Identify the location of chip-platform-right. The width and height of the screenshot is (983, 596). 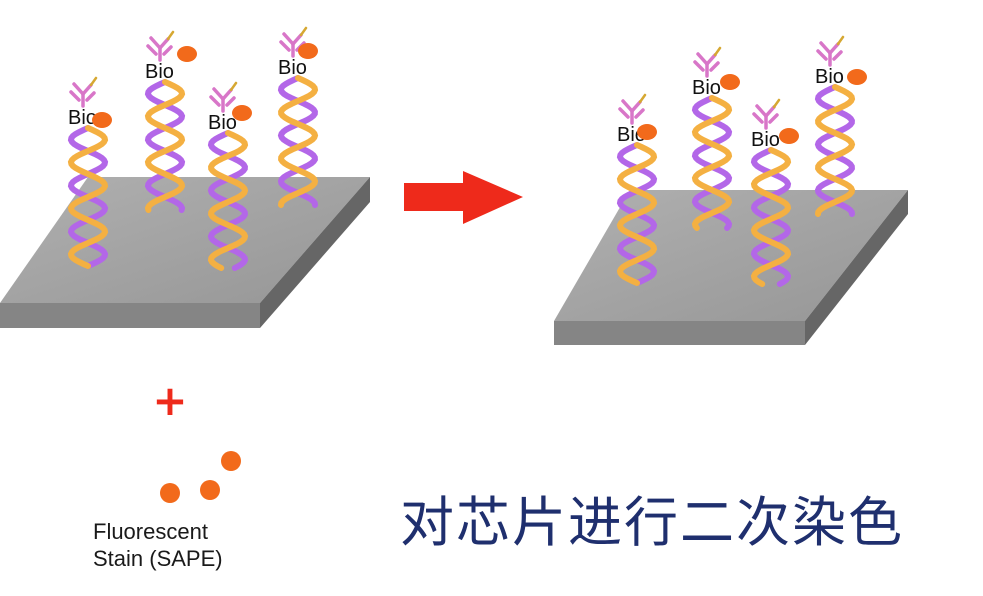
(731, 267).